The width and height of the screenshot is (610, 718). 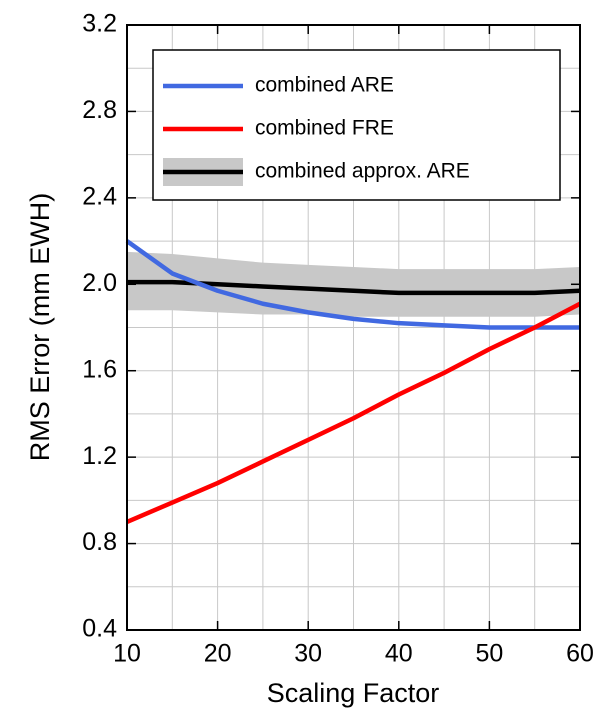 I want to click on x-tick-label: 20, so click(x=218, y=654).